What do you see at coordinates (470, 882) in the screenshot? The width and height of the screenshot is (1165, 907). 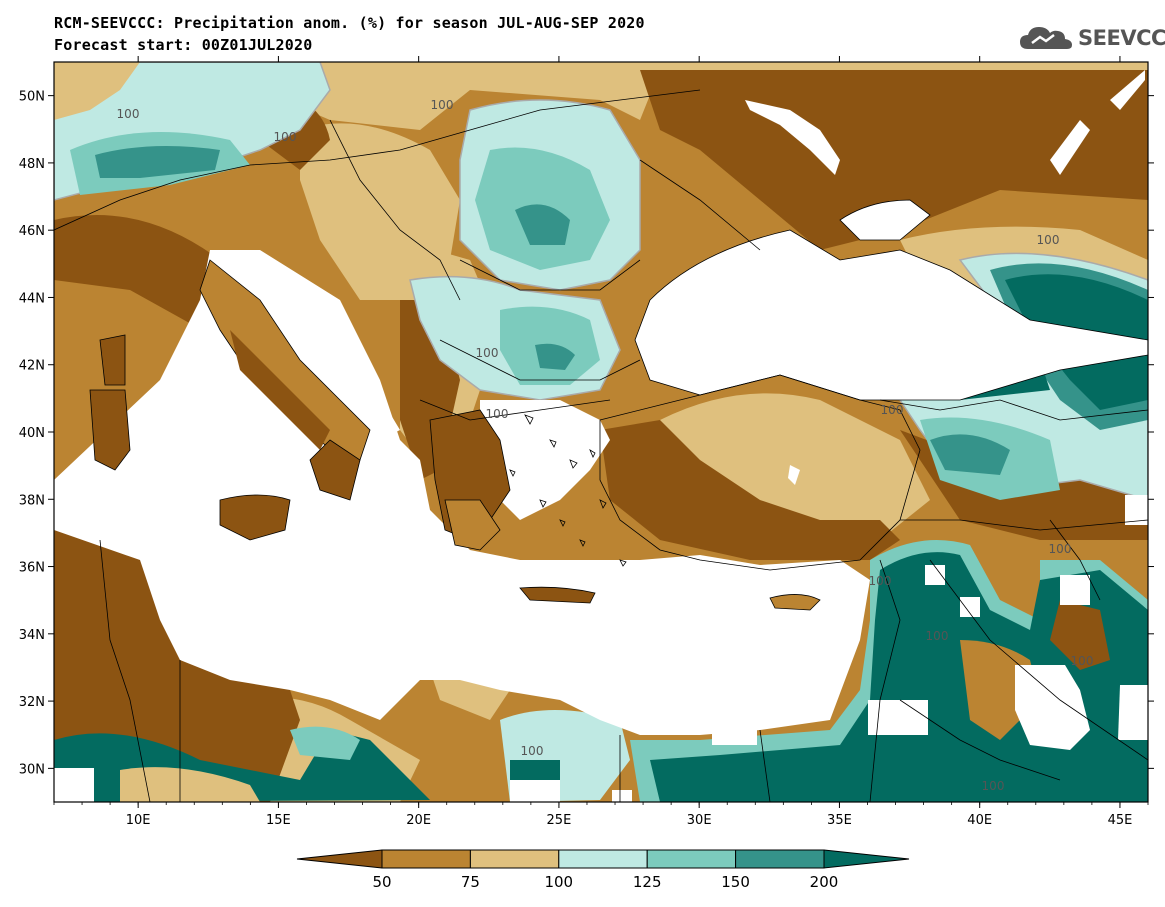 I see `colorbar-label: 75` at bounding box center [470, 882].